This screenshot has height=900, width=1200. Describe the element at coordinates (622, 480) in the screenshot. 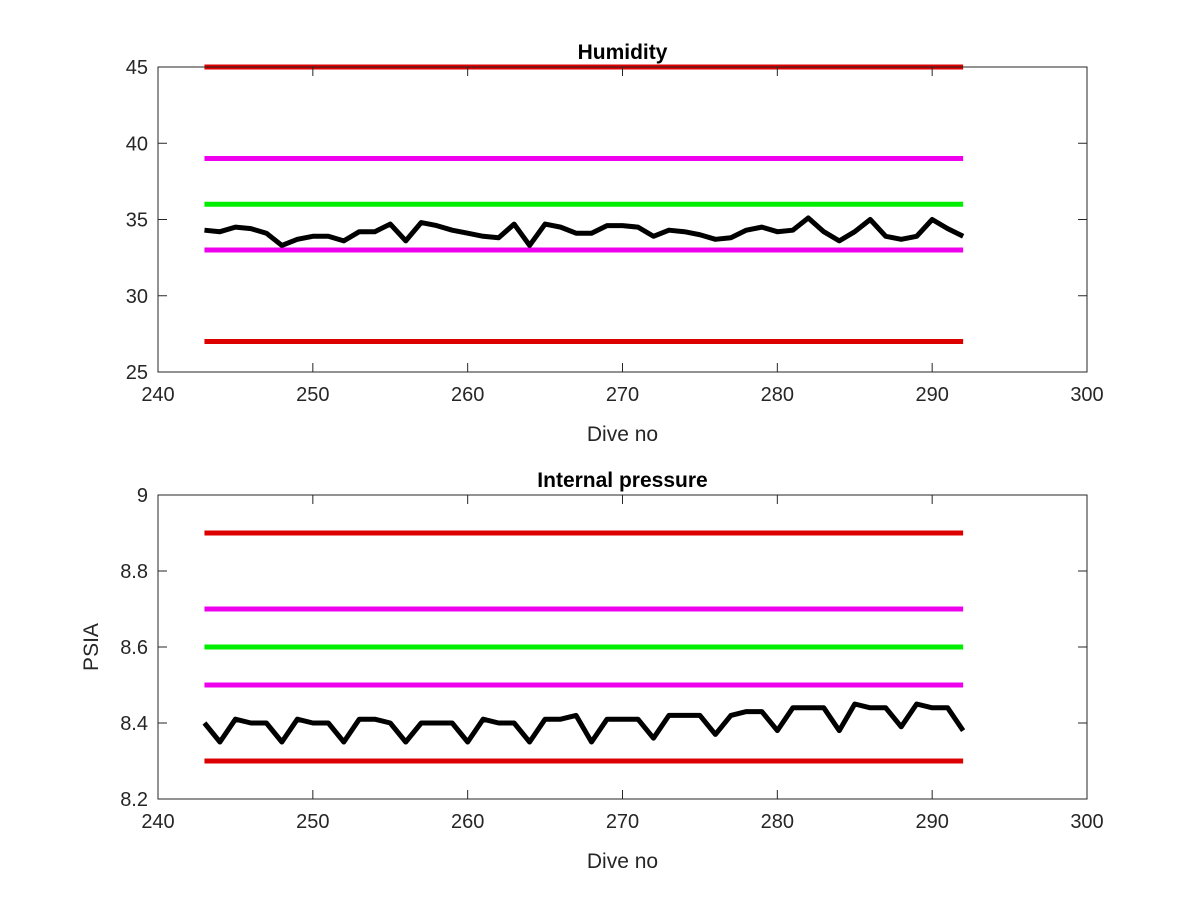

I see `chart-title: Internal pressure` at that location.